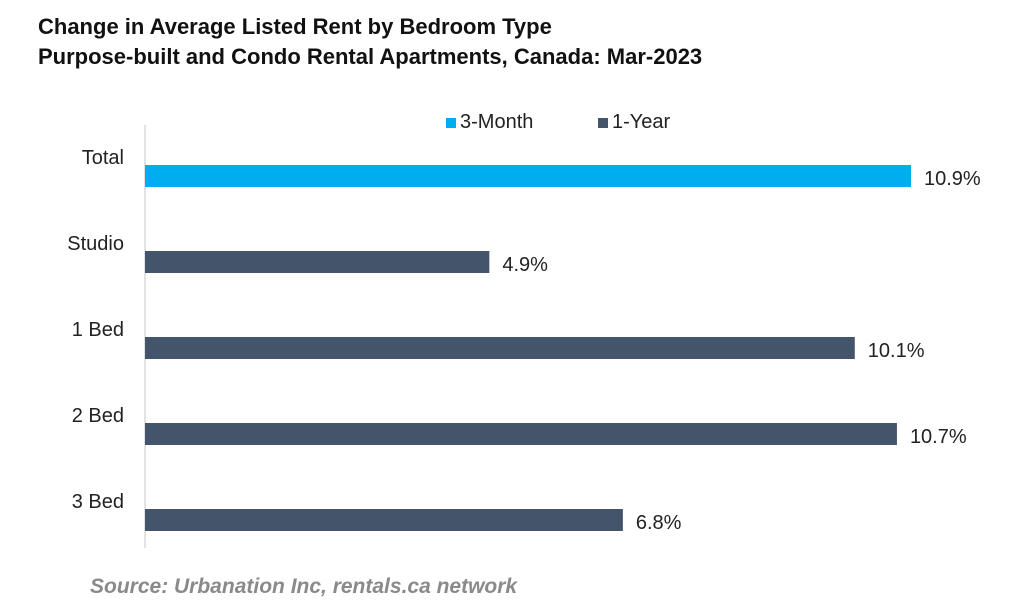 The width and height of the screenshot is (1024, 615). Describe the element at coordinates (528, 176) in the screenshot. I see `bar-total` at that location.